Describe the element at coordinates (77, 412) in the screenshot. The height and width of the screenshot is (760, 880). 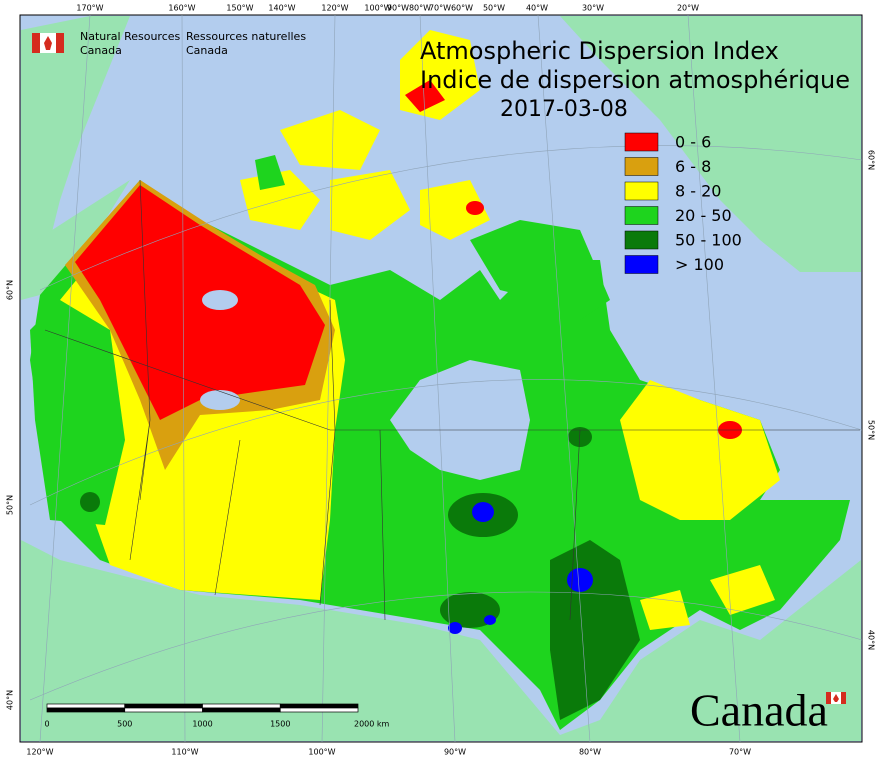
I see `zone-green-bc` at that location.